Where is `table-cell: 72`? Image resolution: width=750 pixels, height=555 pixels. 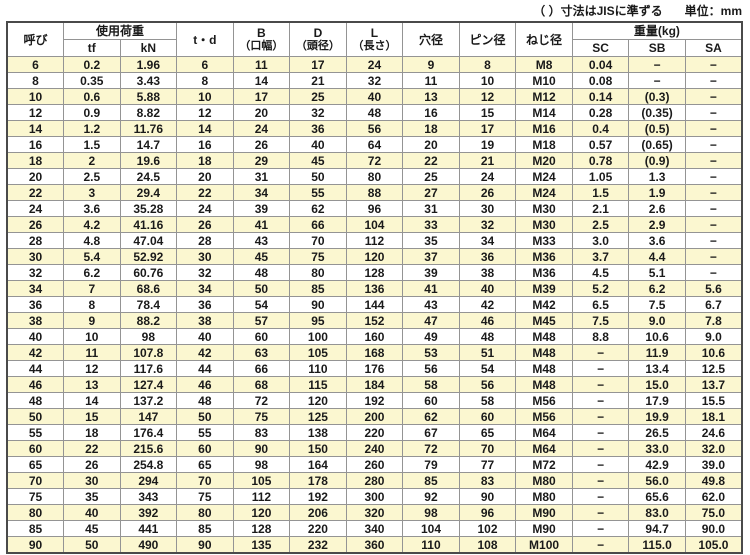 table-cell: 72 is located at coordinates (261, 400).